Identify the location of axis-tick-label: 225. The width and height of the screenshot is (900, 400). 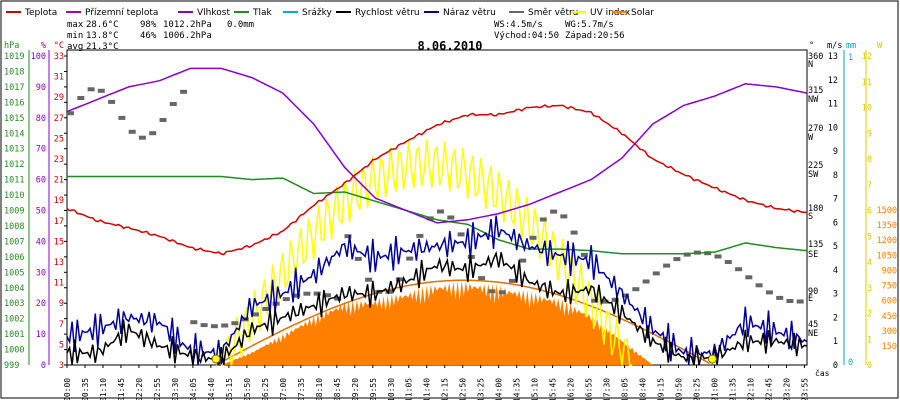
(815, 166).